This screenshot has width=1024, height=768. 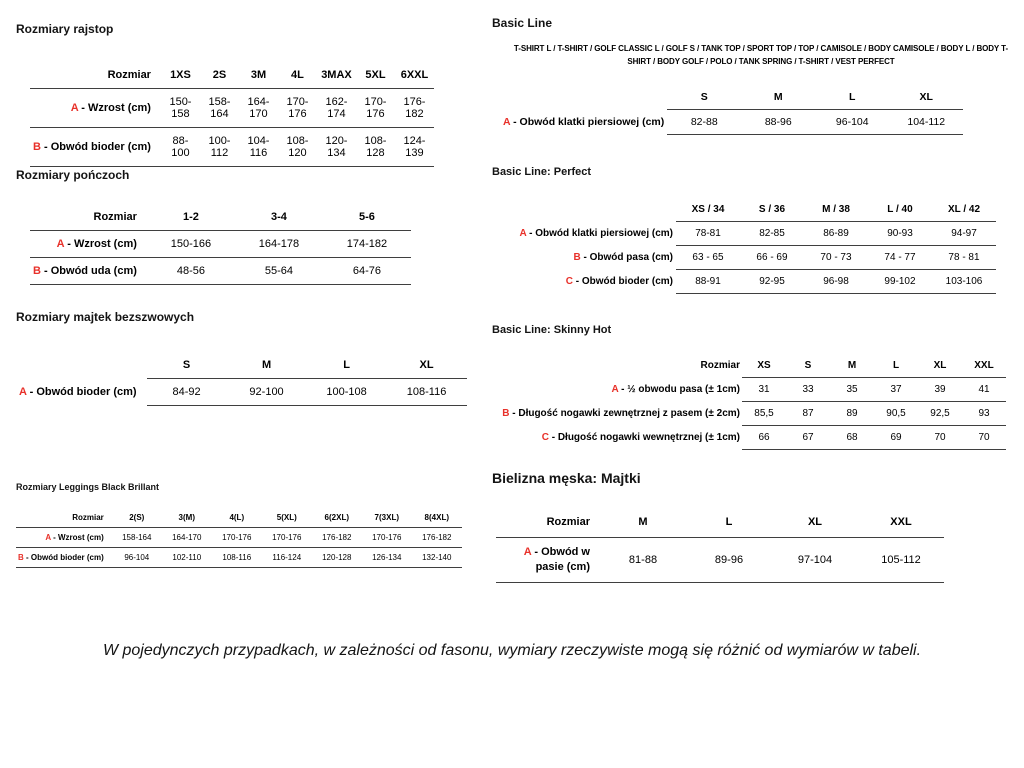 I want to click on measurement-label: A - Wzrost (cm), so click(x=95, y=108).